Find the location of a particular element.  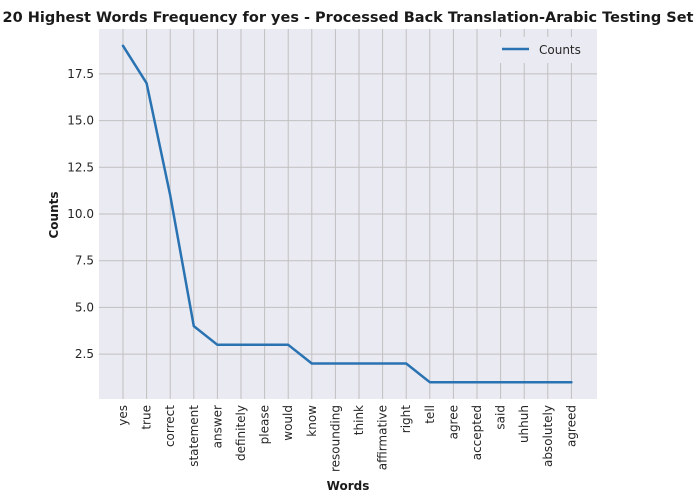

y-tick-label: 12.5 is located at coordinates (80, 167).